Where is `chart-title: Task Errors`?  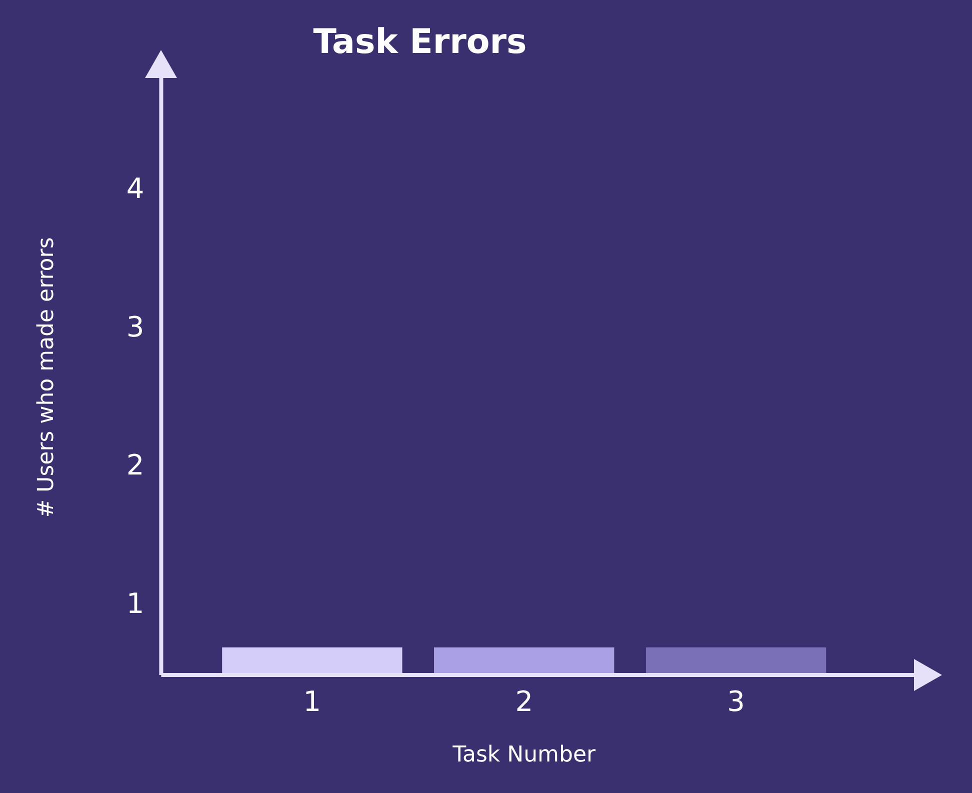 chart-title: Task Errors is located at coordinates (420, 42).